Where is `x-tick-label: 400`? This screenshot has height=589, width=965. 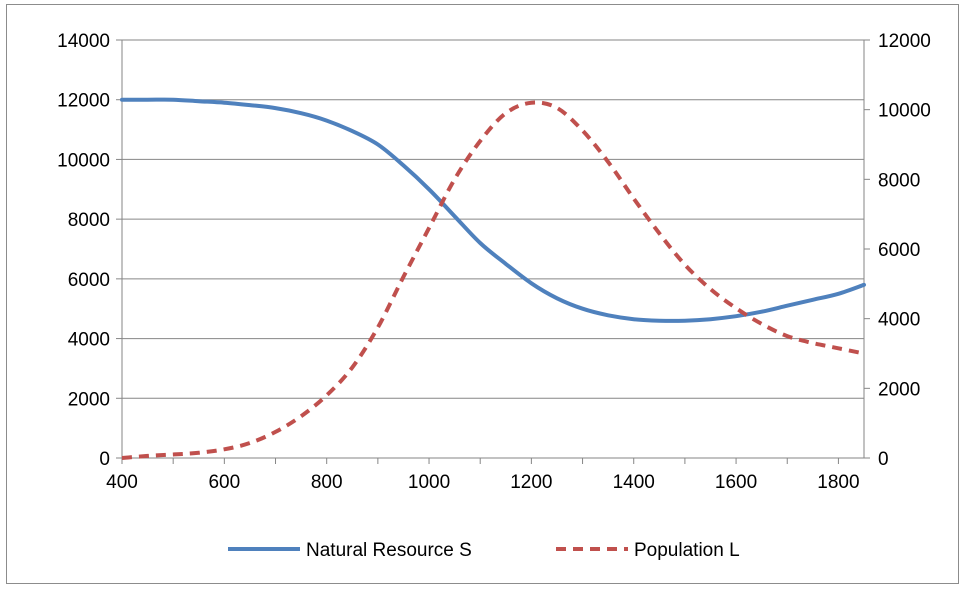
x-tick-label: 400 is located at coordinates (122, 482).